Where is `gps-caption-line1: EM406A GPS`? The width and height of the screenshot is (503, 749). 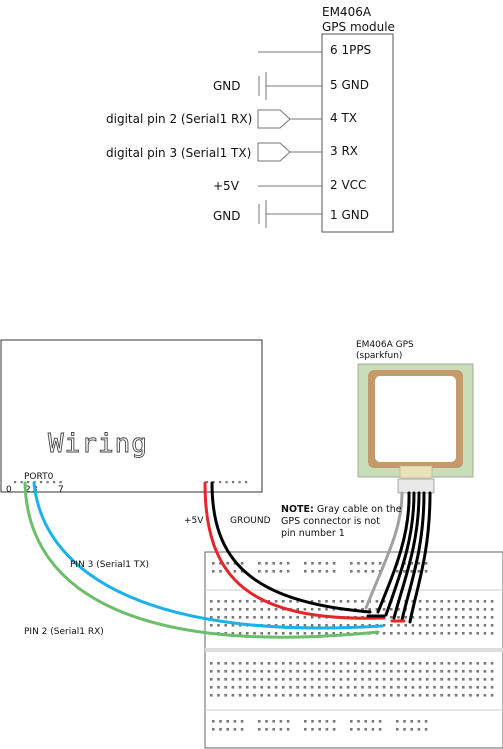 gps-caption-line1: EM406A GPS is located at coordinates (385, 345).